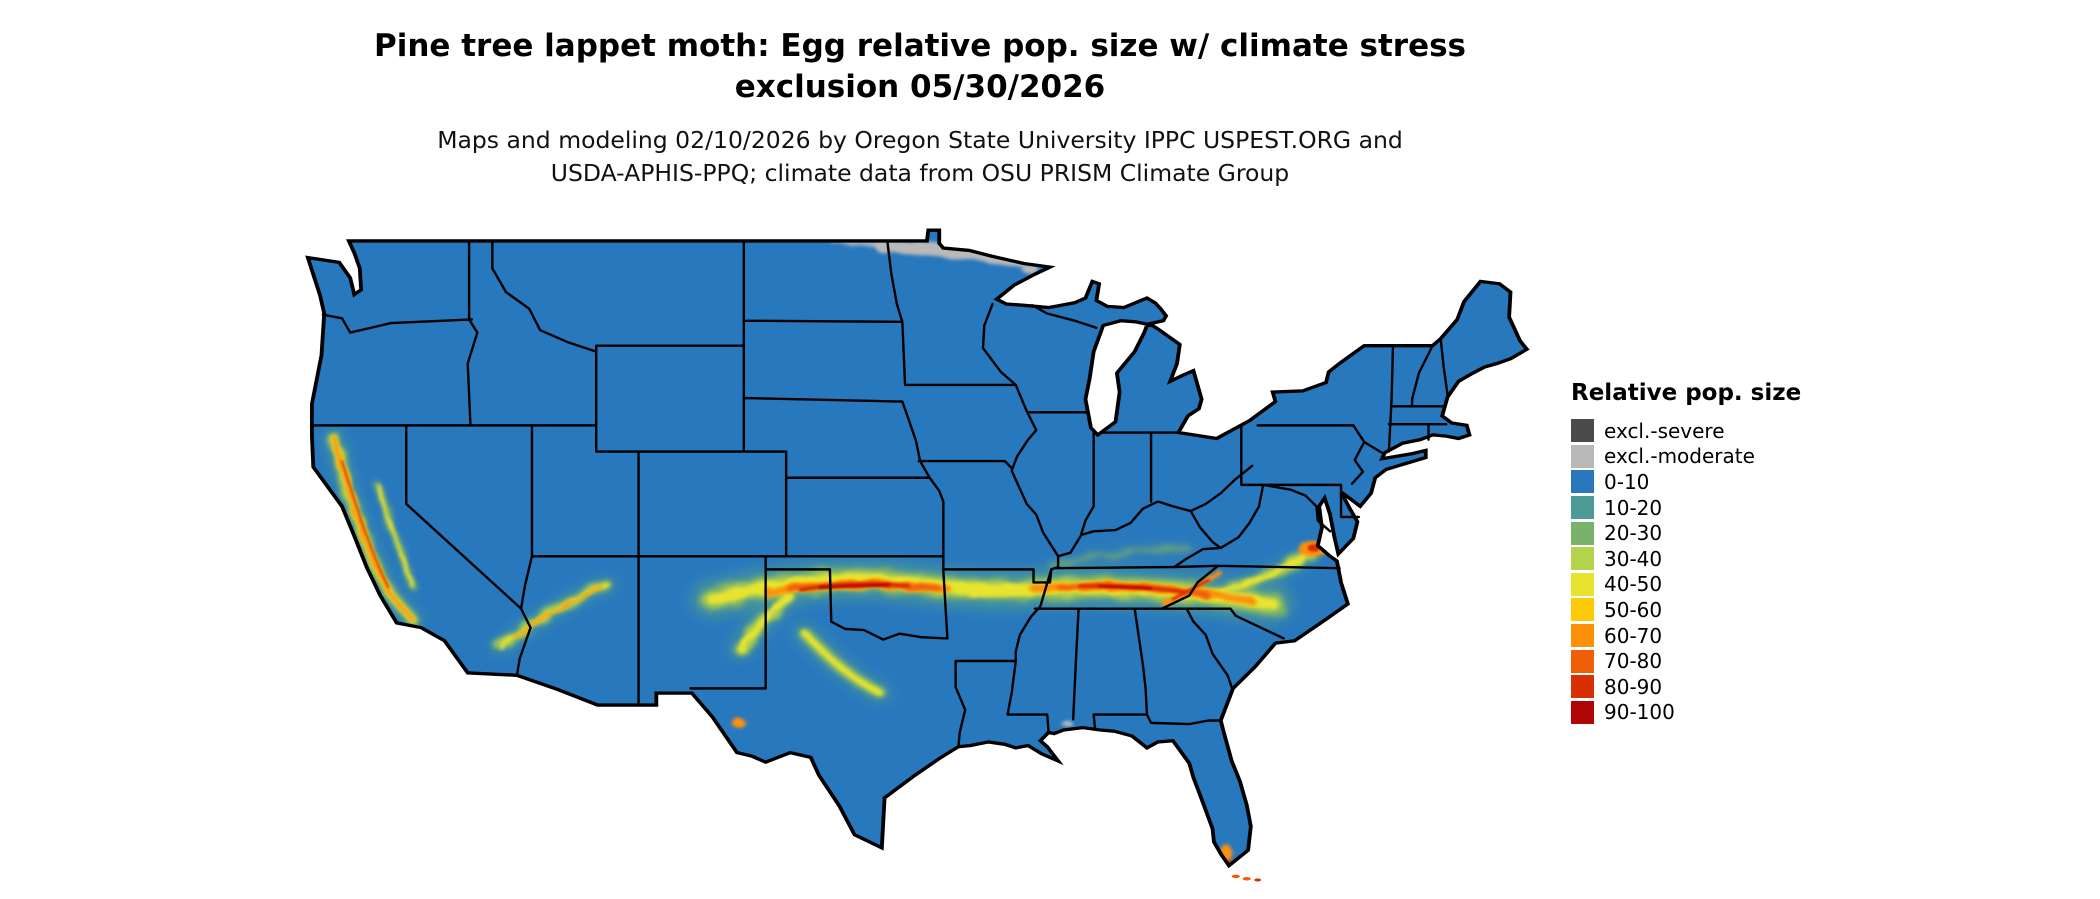 Image resolution: width=2100 pixels, height=899 pixels. What do you see at coordinates (1633, 635) in the screenshot?
I see `legend-label: 60-70` at bounding box center [1633, 635].